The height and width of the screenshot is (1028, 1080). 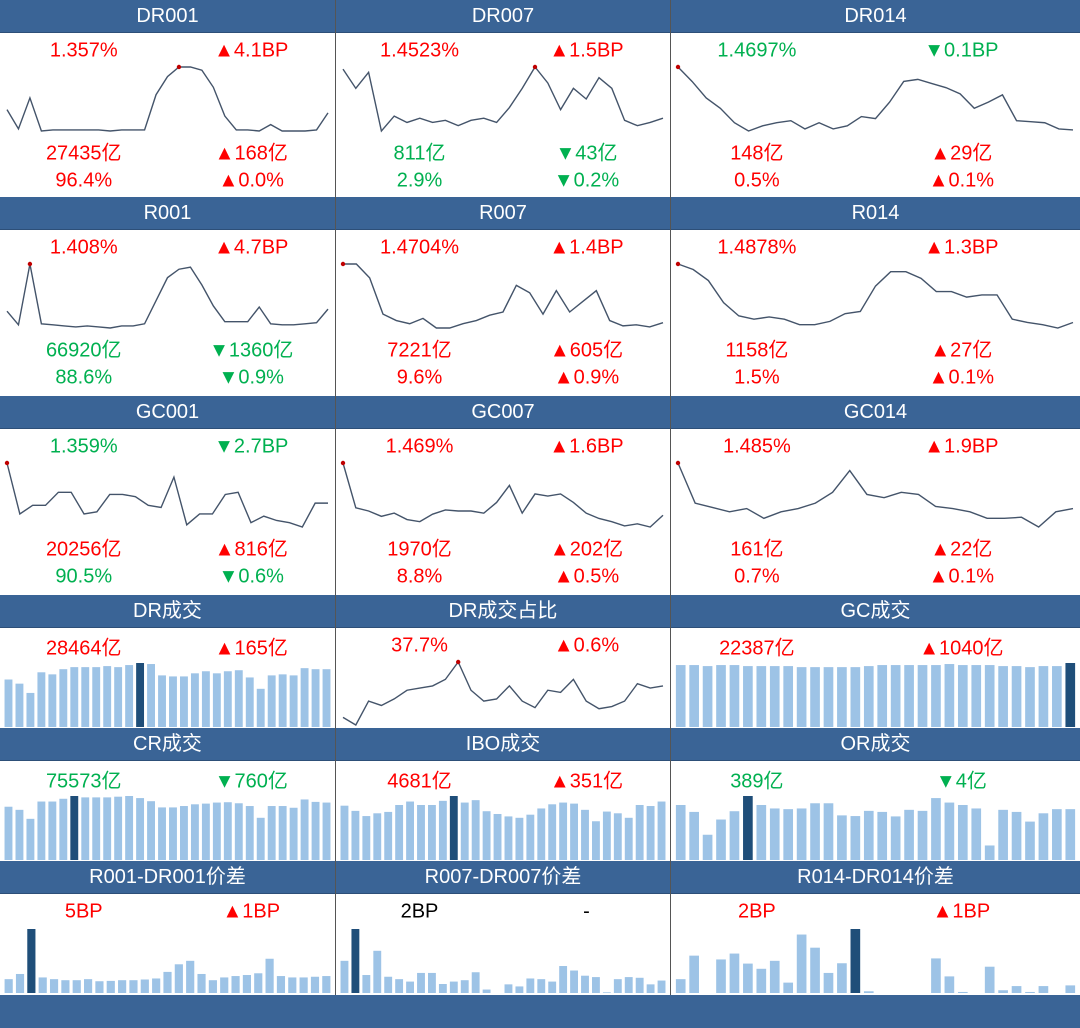 I want to click on sparkline-panel: 1.485% ▲1.9BP 161亿 ▲22亿 0.7% ▲0.1%, so click(x=875, y=511).